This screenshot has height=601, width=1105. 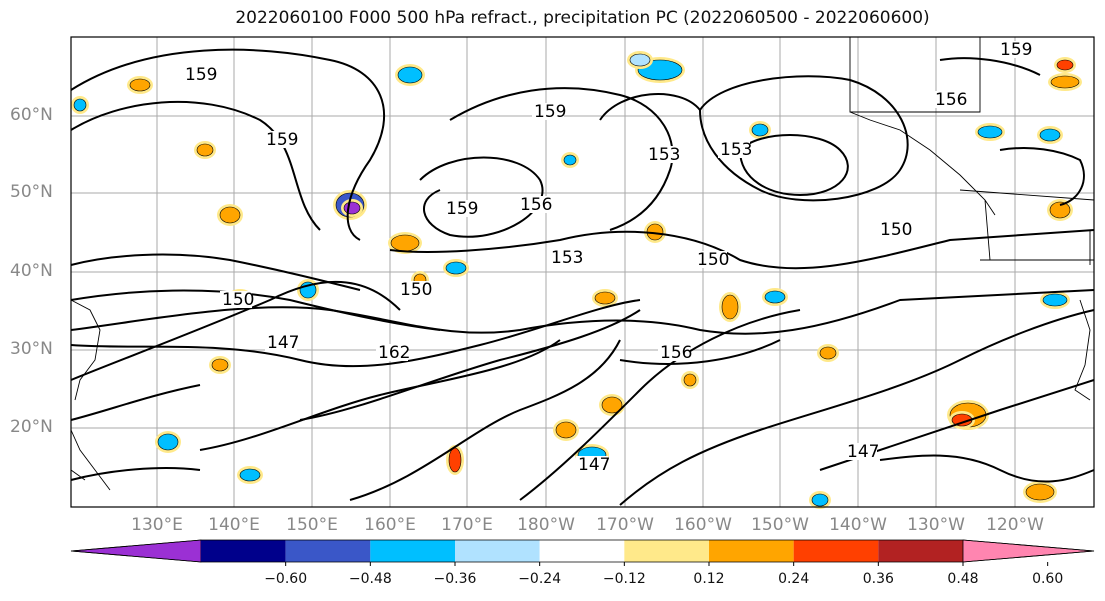 I want to click on colorbar-tick-label: −0.24, so click(x=540, y=579).